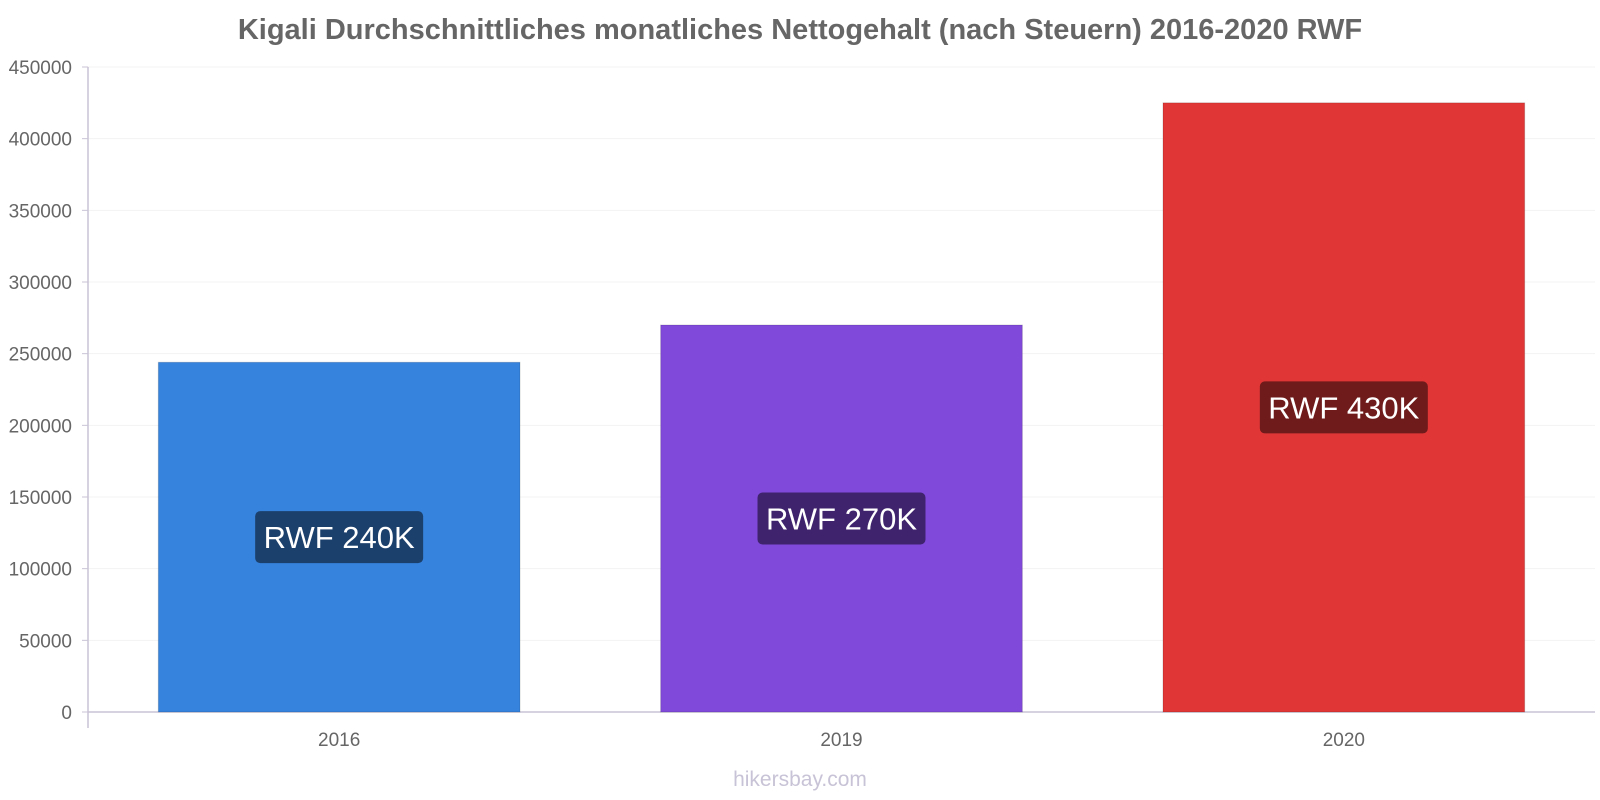  What do you see at coordinates (40, 211) in the screenshot?
I see `y-tick-label: 350000` at bounding box center [40, 211].